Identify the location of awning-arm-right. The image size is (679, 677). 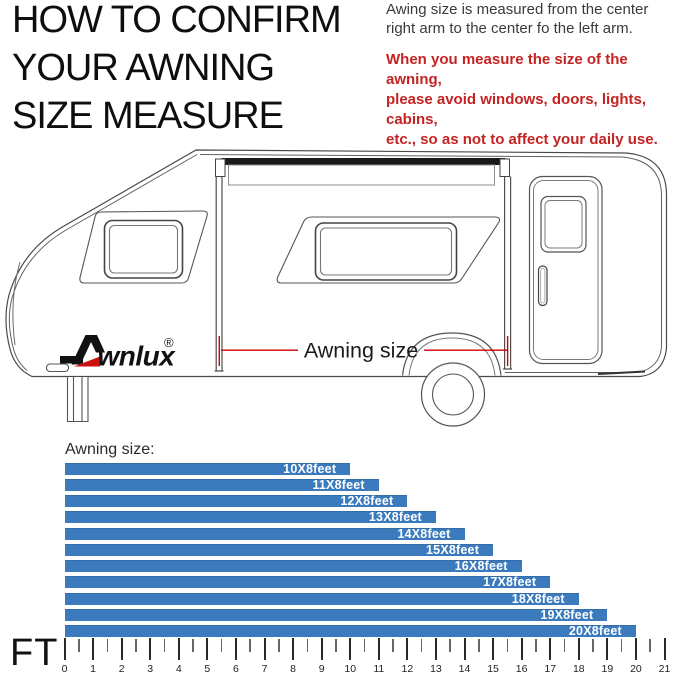
(507, 273).